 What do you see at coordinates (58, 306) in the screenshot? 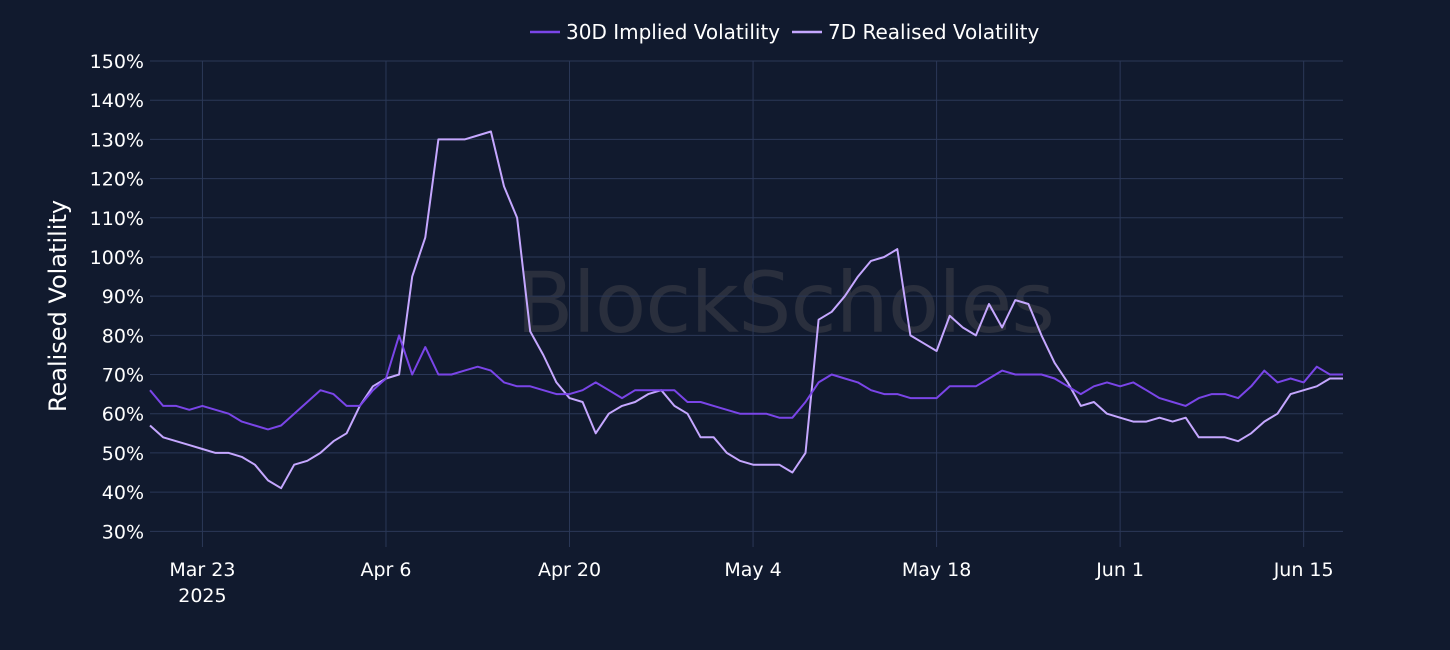
I see `y-axis-title: Realised Volatility` at bounding box center [58, 306].